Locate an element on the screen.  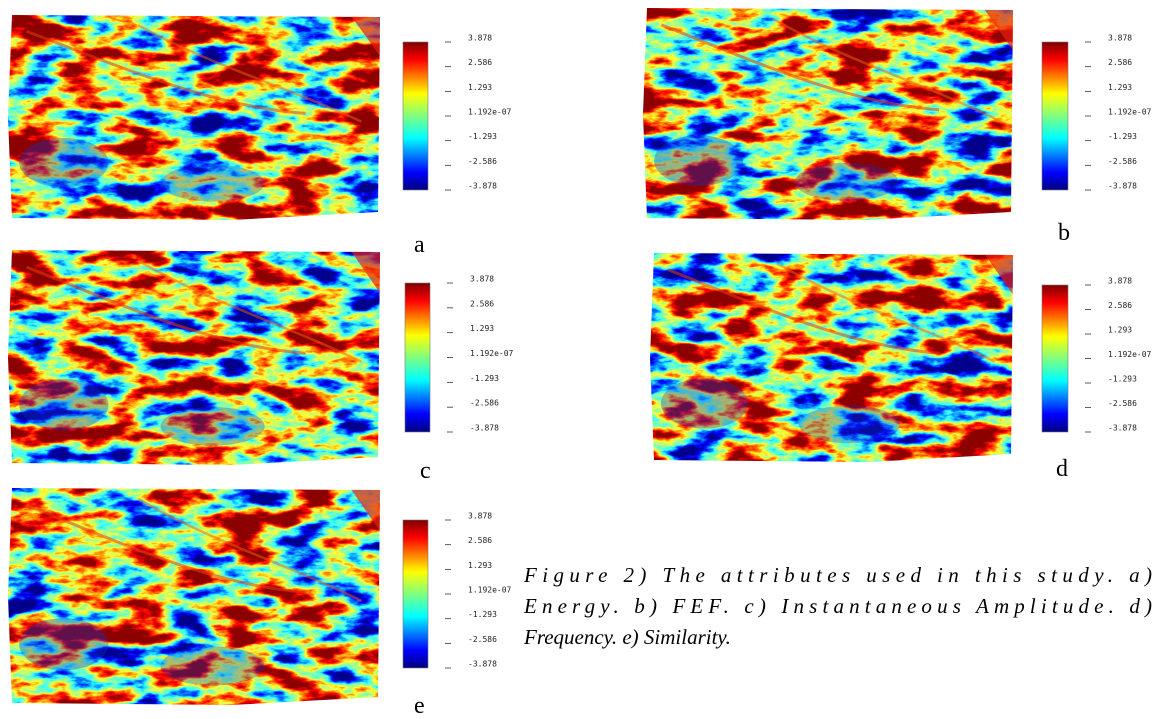
panel-label: c is located at coordinates (425, 471).